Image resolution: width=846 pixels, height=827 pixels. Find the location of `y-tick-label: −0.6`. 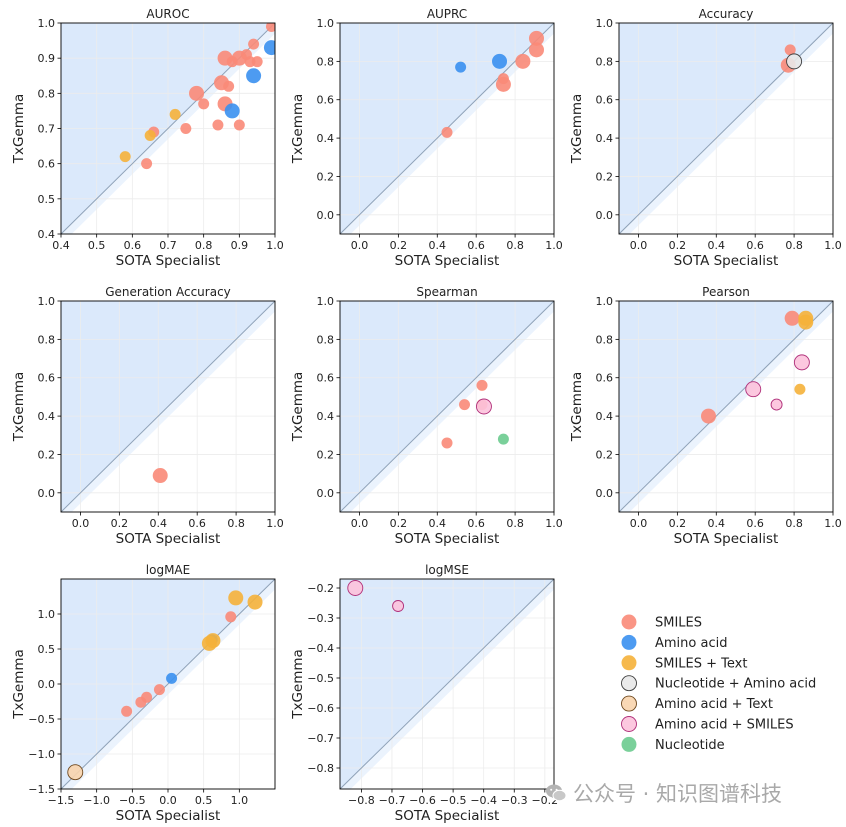

y-tick-label: −0.6 is located at coordinates (320, 708).